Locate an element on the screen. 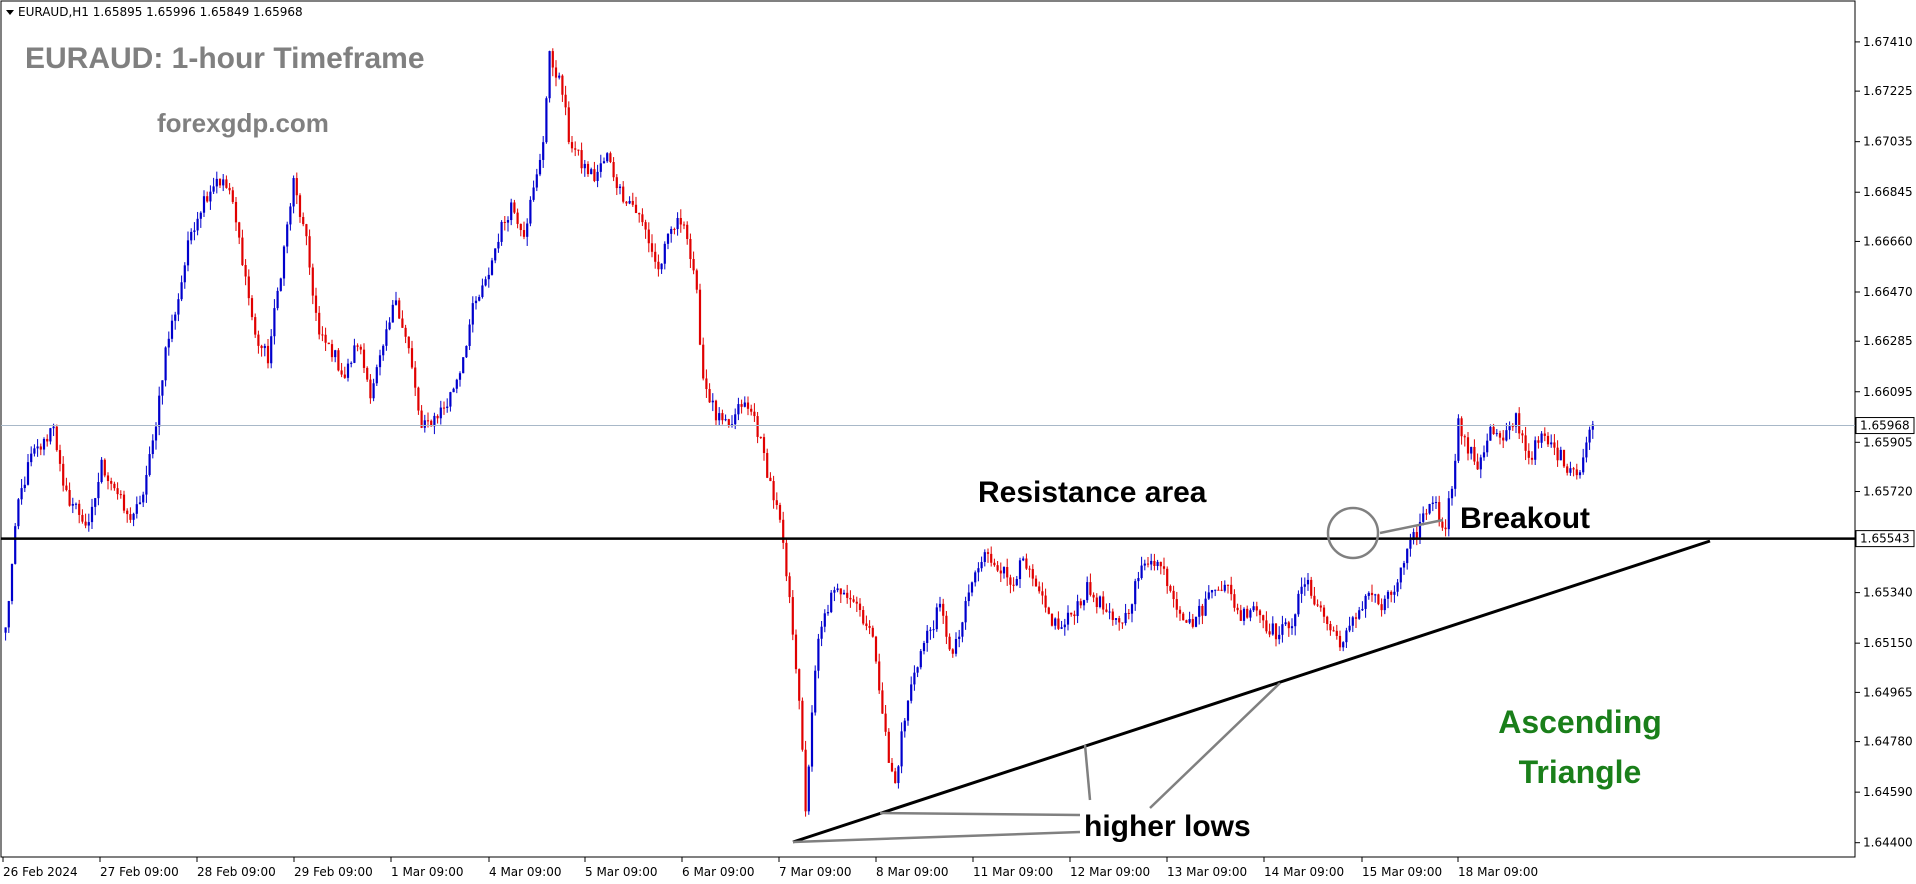  x-tick-label: 28 Feb 09:00 is located at coordinates (236, 872).